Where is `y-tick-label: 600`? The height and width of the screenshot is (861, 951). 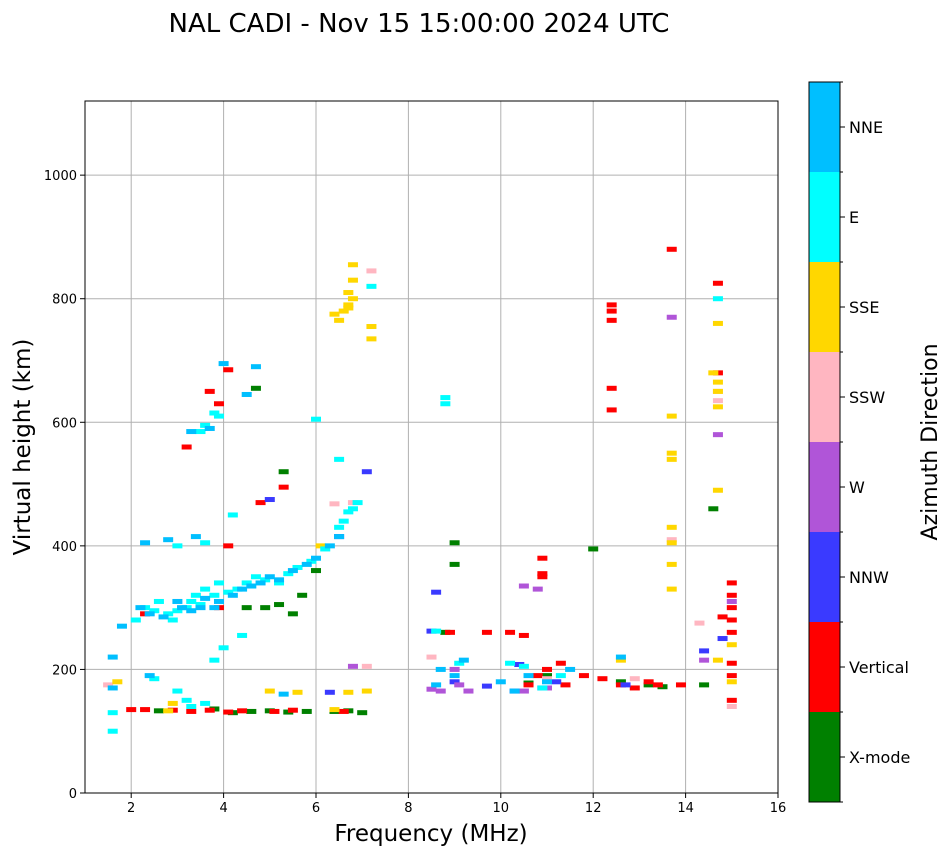 y-tick-label: 600 is located at coordinates (64, 423).